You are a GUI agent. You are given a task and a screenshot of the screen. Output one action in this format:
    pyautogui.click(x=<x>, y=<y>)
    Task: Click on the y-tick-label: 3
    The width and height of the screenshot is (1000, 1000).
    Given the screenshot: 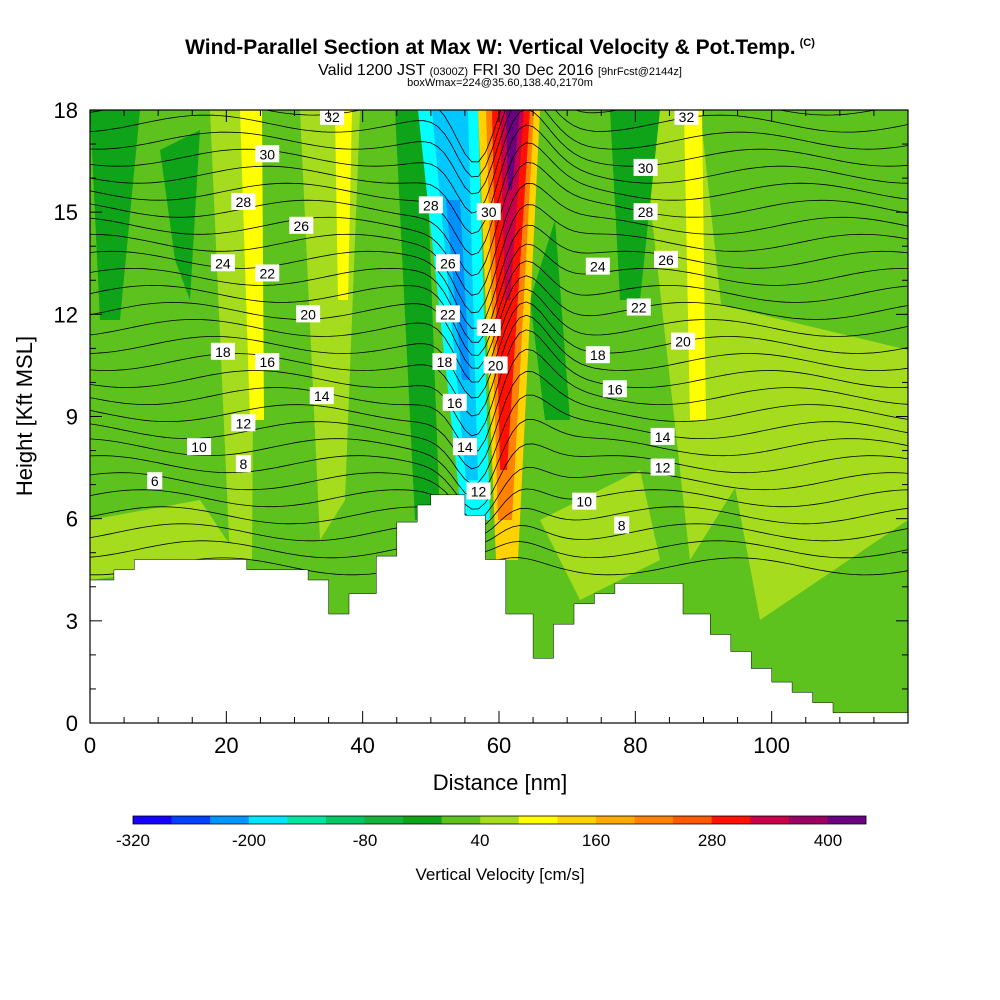 What is the action you would take?
    pyautogui.click(x=72, y=621)
    